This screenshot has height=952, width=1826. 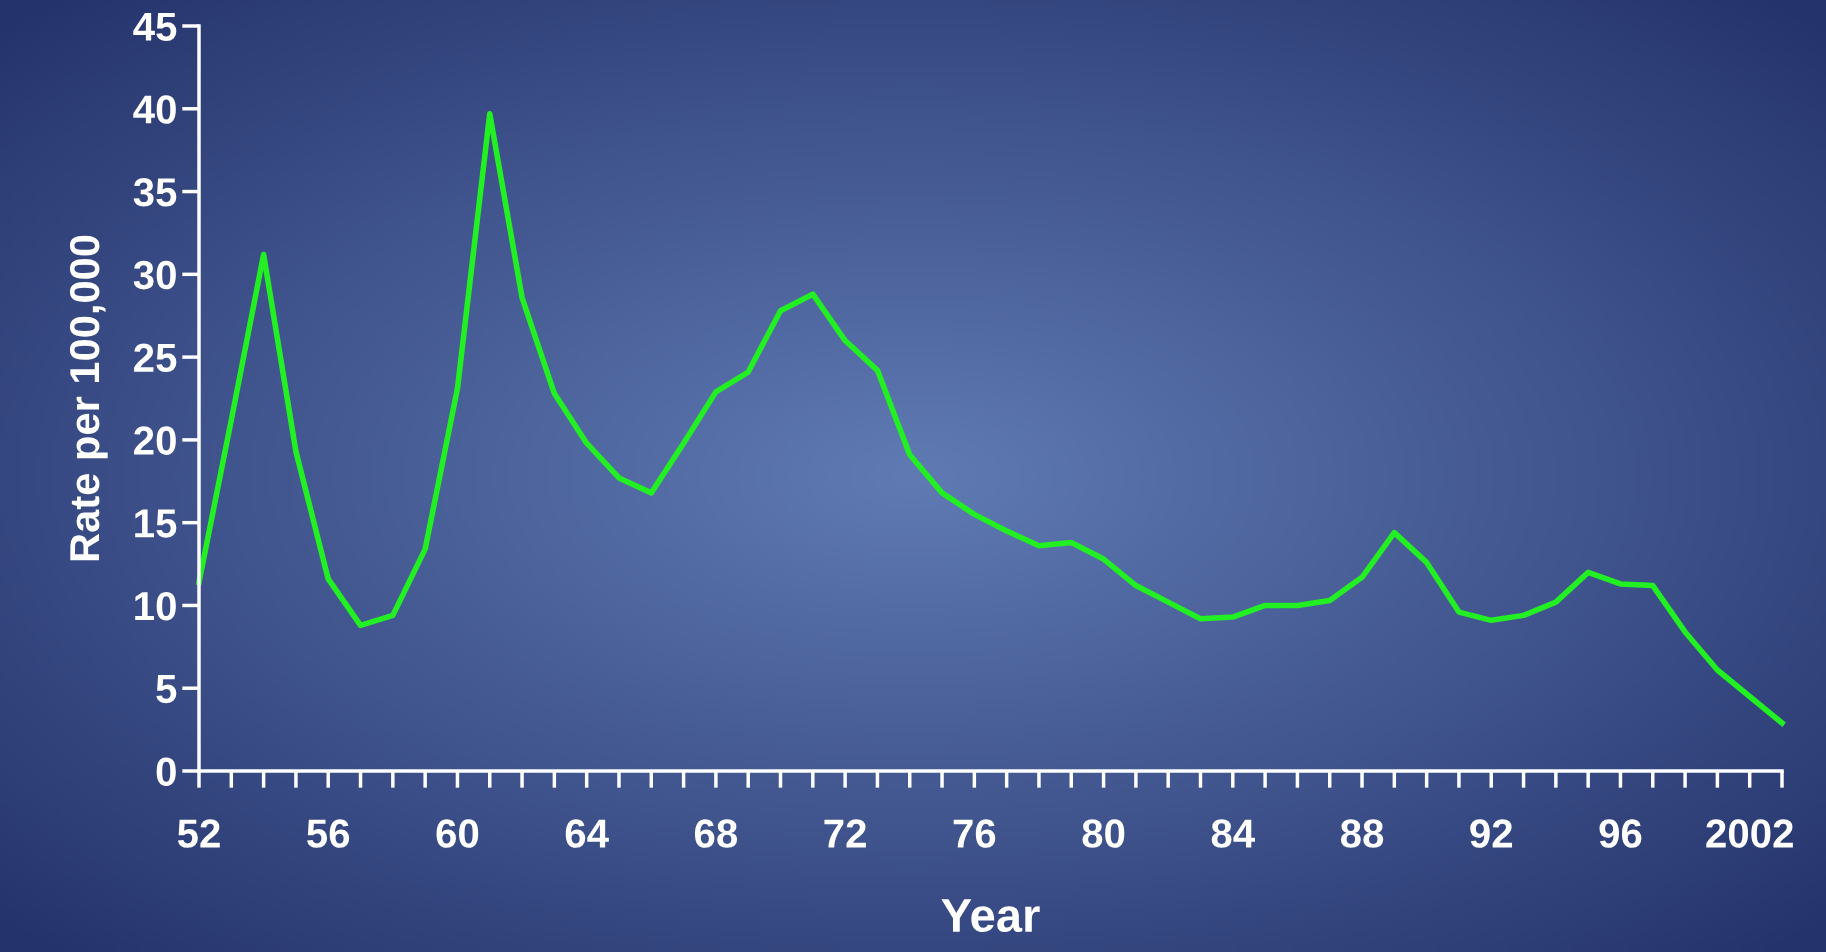 I want to click on x-tick-label: 60, so click(x=457, y=833).